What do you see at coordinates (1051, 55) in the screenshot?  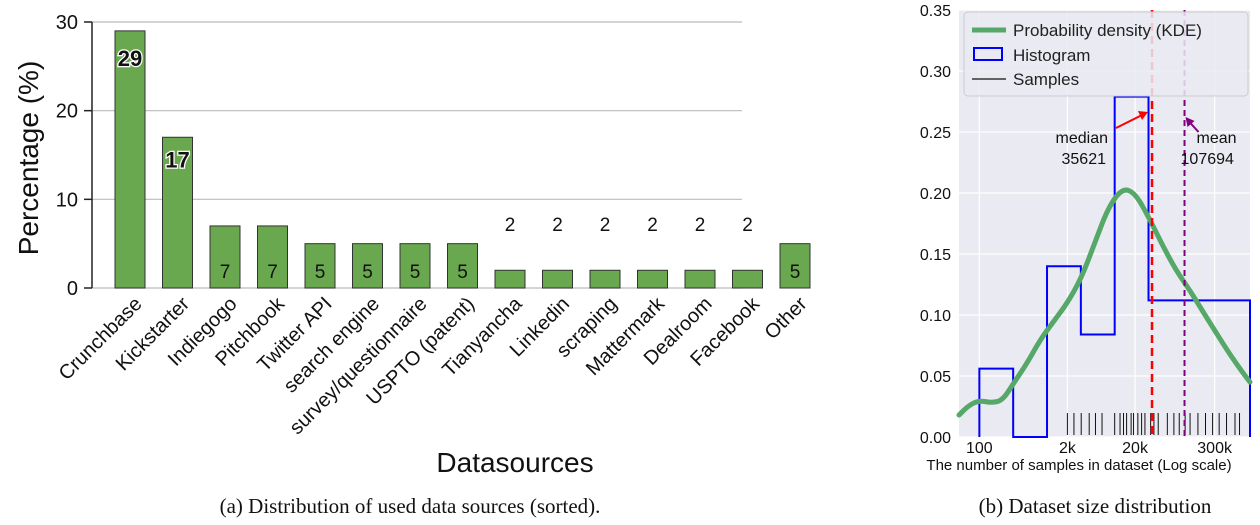 I see `chart-b-legend-entry: Histogram` at bounding box center [1051, 55].